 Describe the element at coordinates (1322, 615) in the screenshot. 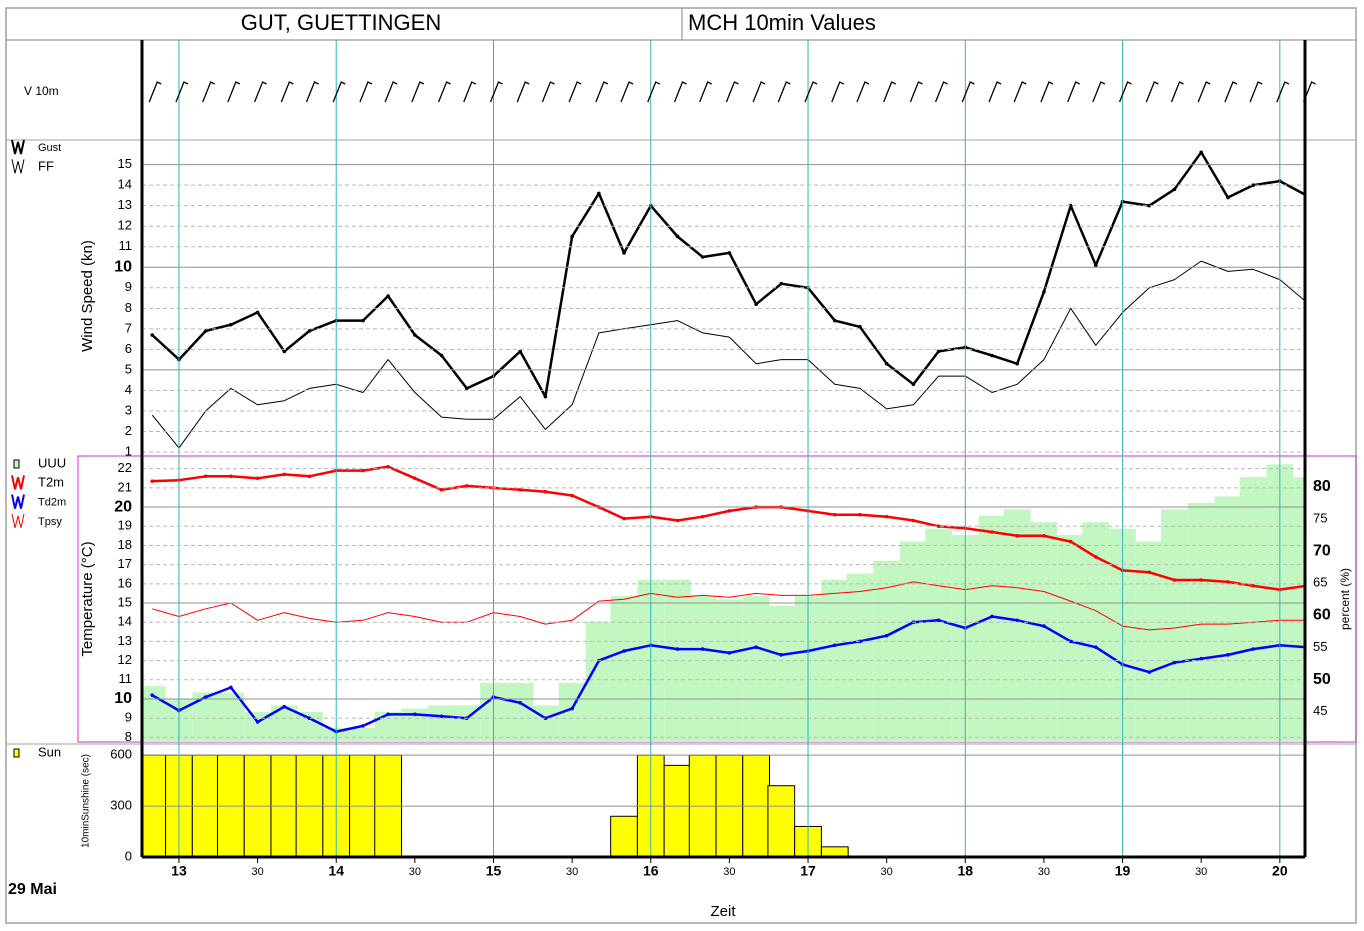

I see `y2-tick-label: 60` at that location.